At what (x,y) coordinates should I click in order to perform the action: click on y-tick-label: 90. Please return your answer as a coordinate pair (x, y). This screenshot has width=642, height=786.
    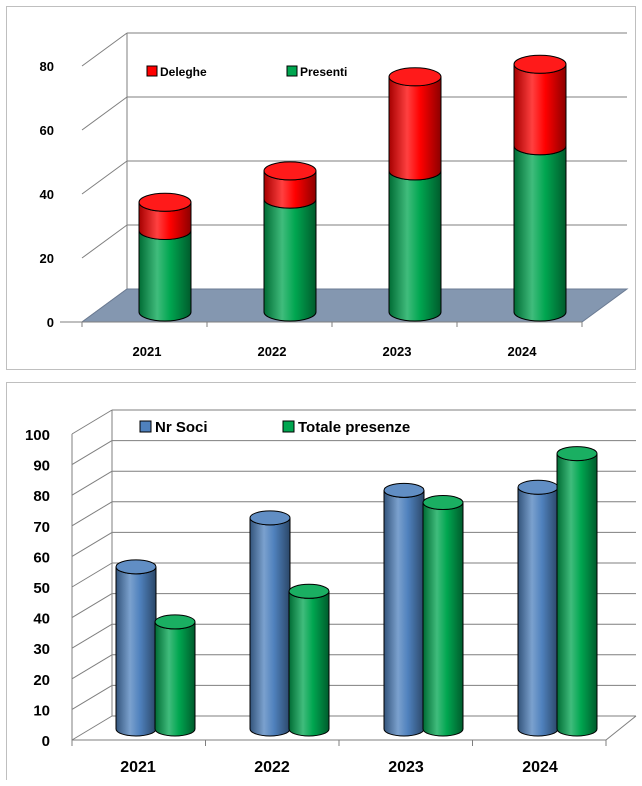
    Looking at the image, I should click on (41, 466).